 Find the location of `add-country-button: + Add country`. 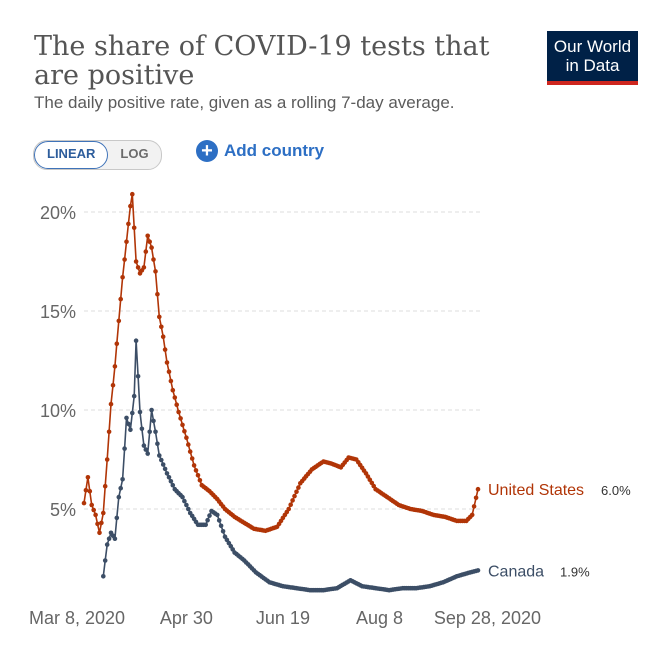

add-country-button: + Add country is located at coordinates (260, 151).